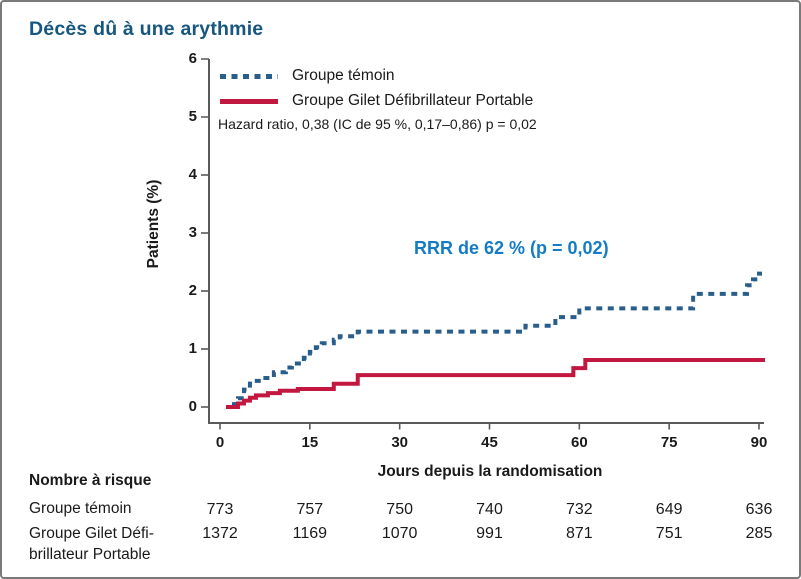  I want to click on legend-item-gilet: Groupe Gilet Défibrillateur Portable, so click(376, 101).